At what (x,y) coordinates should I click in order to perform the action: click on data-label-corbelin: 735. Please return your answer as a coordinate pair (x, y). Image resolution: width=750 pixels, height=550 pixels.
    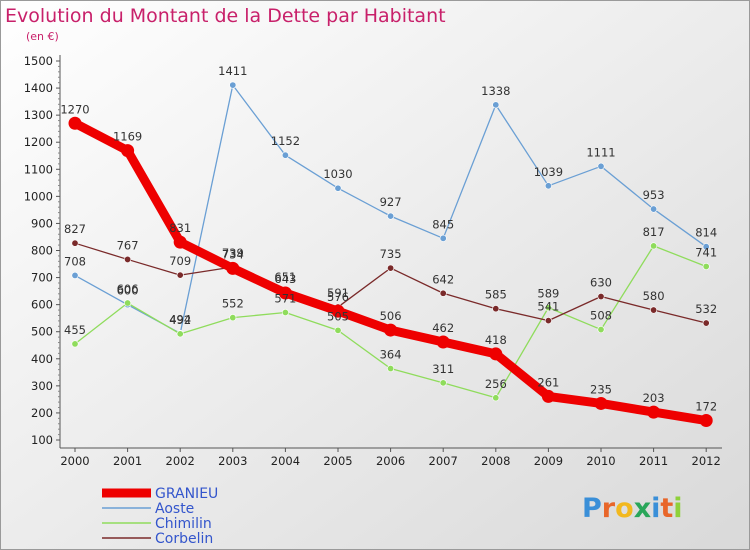
    Looking at the image, I should click on (391, 254).